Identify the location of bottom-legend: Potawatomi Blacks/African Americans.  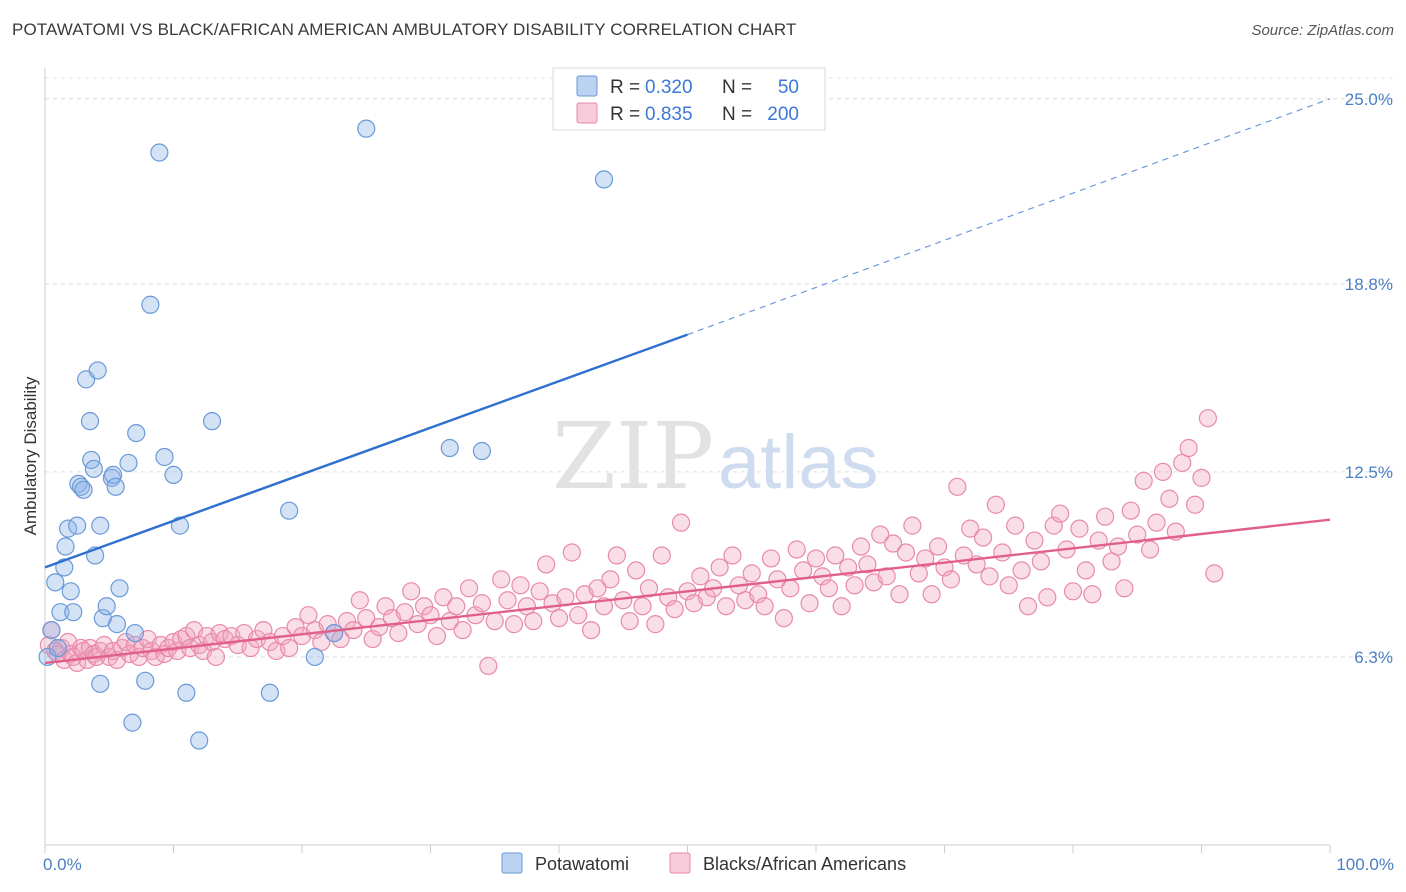
(703, 863).